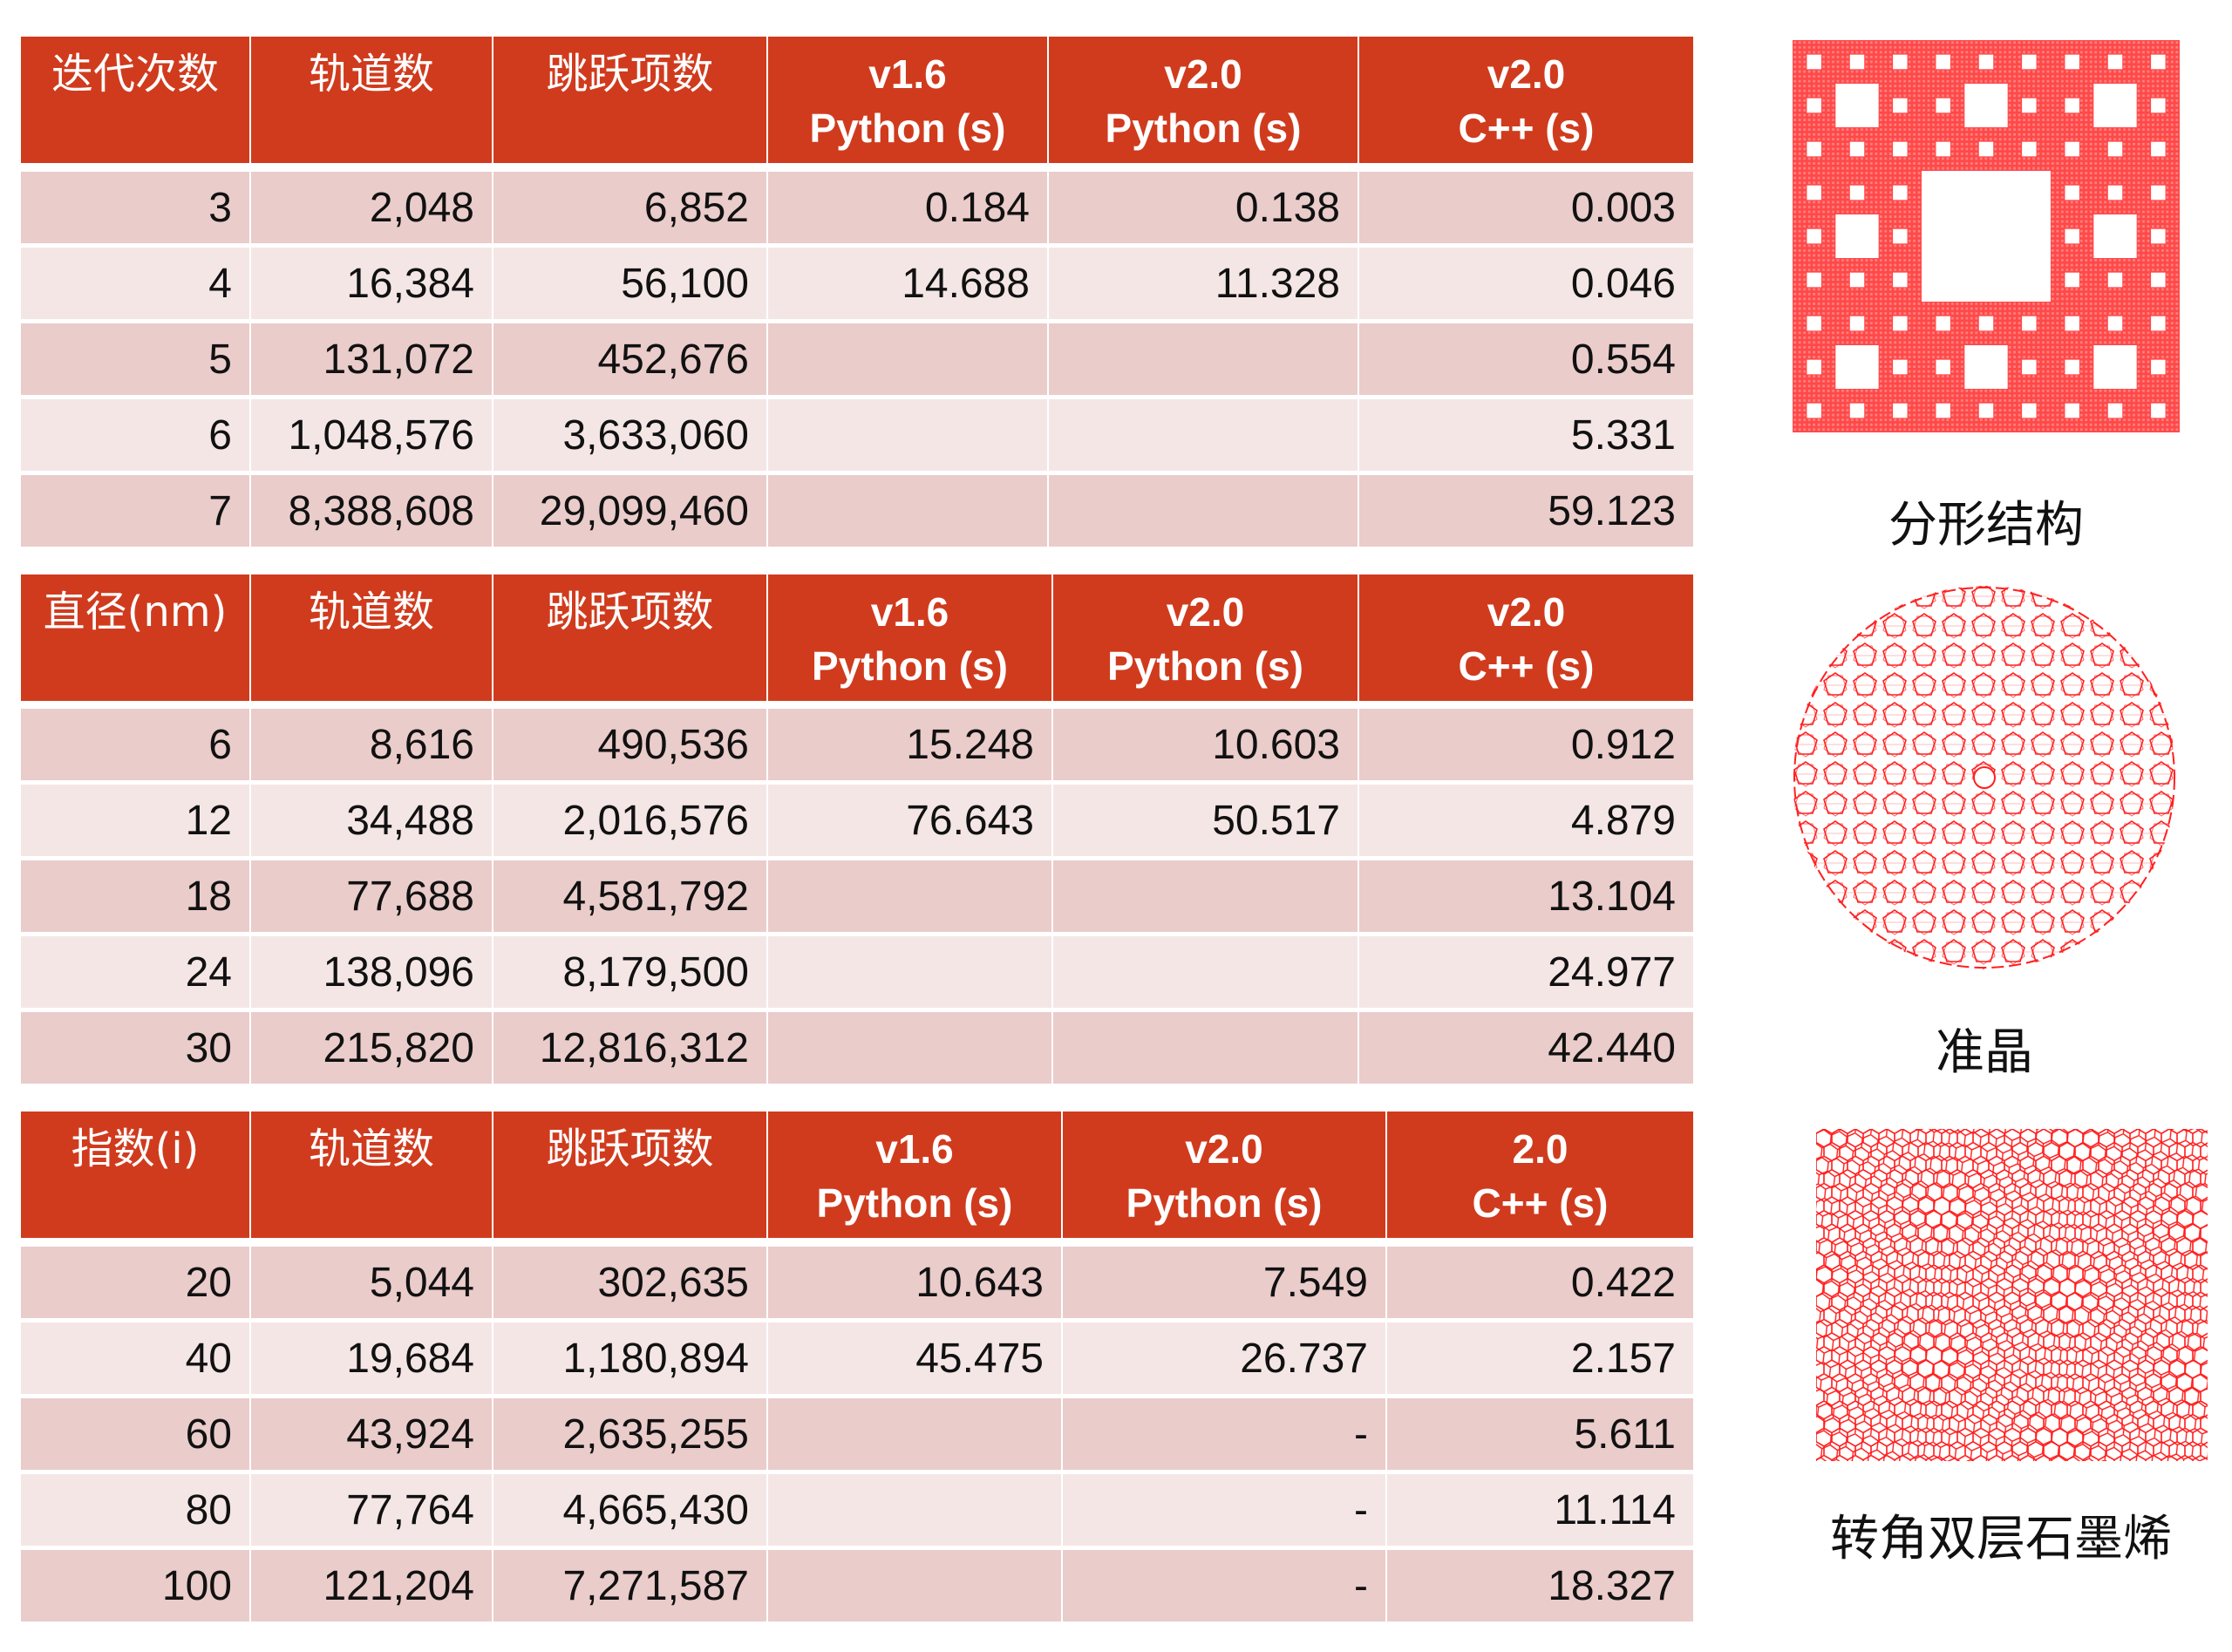 The image size is (2232, 1652). Describe the element at coordinates (1540, 1175) in the screenshot. I see `header-20-cpp: 2.0 C++ (s)` at that location.